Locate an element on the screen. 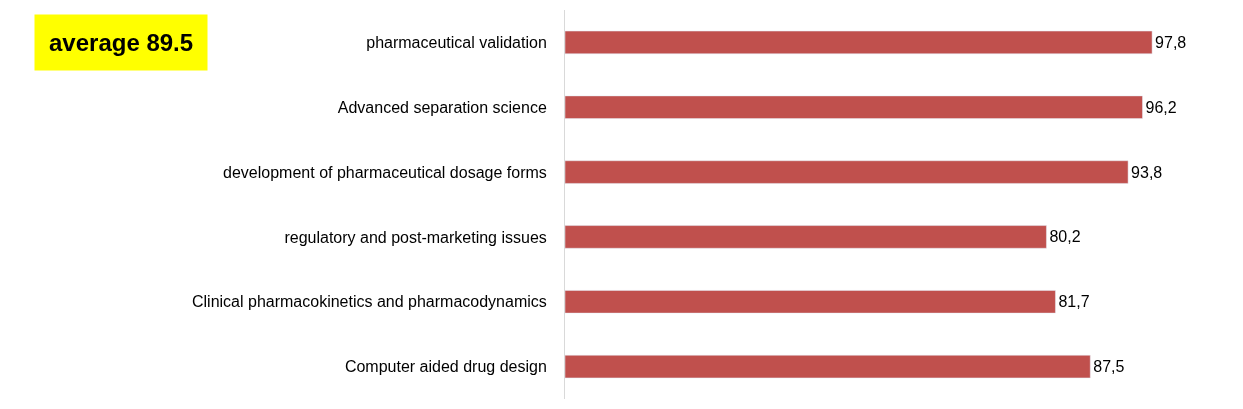 This screenshot has height=409, width=1243. y-tick-label: regulatory and post-marketing issues is located at coordinates (415, 237).